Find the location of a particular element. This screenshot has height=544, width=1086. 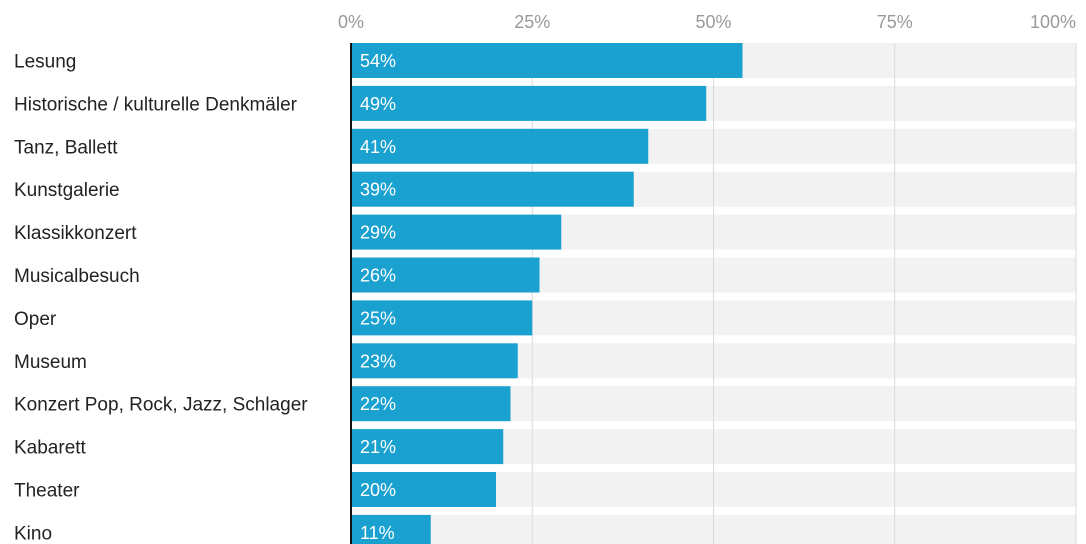

data-label: 39% is located at coordinates (378, 190).